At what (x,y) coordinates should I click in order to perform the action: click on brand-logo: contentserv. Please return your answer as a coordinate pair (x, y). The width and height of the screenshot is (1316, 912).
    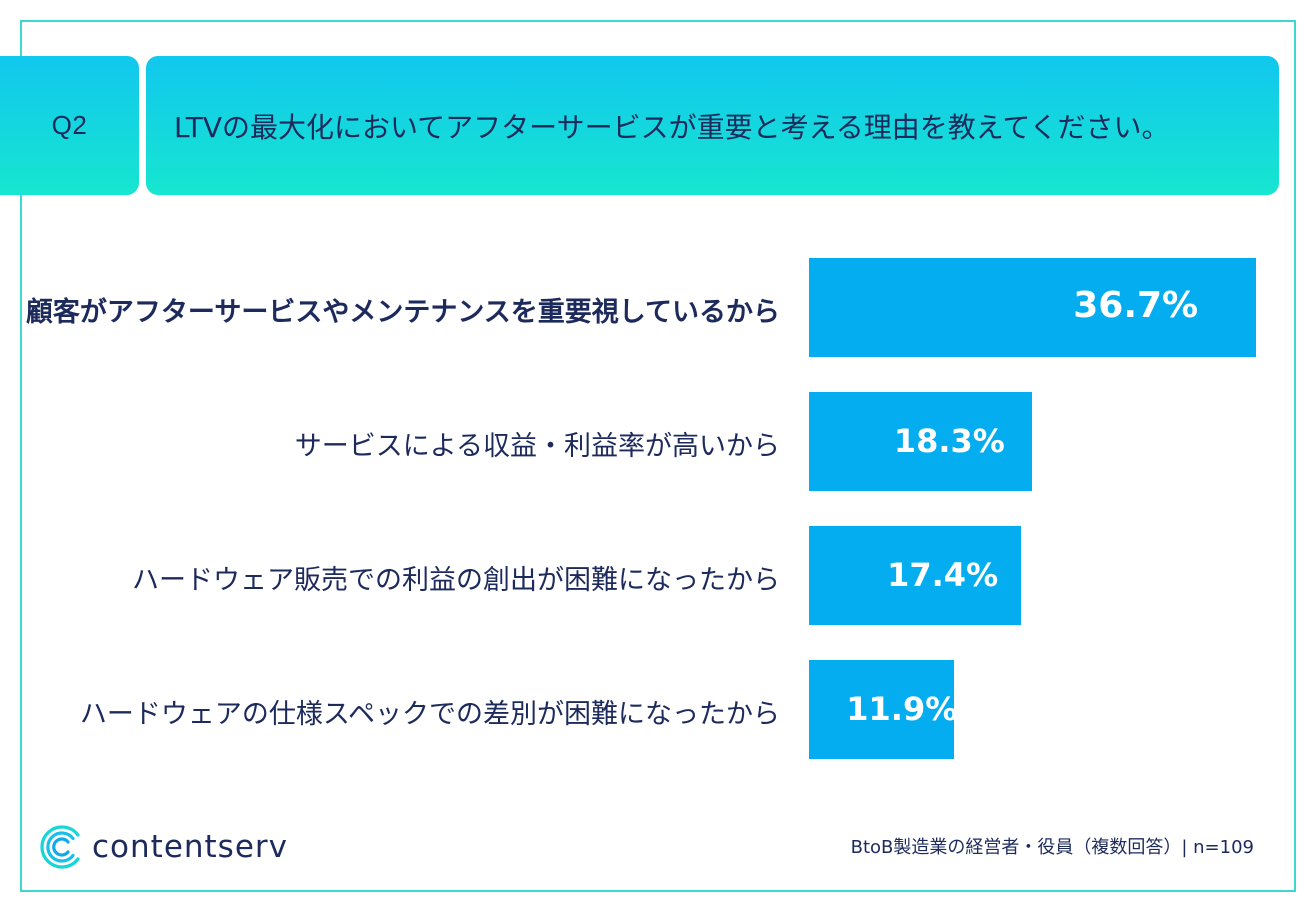
    Looking at the image, I should click on (163, 847).